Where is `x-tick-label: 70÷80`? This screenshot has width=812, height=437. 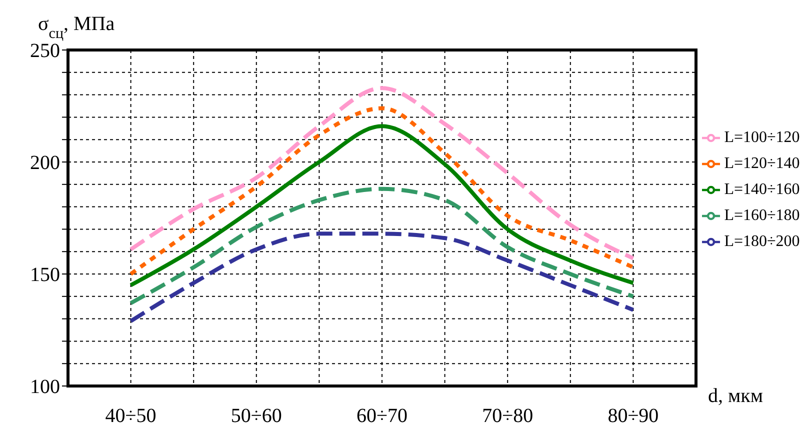
x-tick-label: 70÷80 is located at coordinates (508, 416).